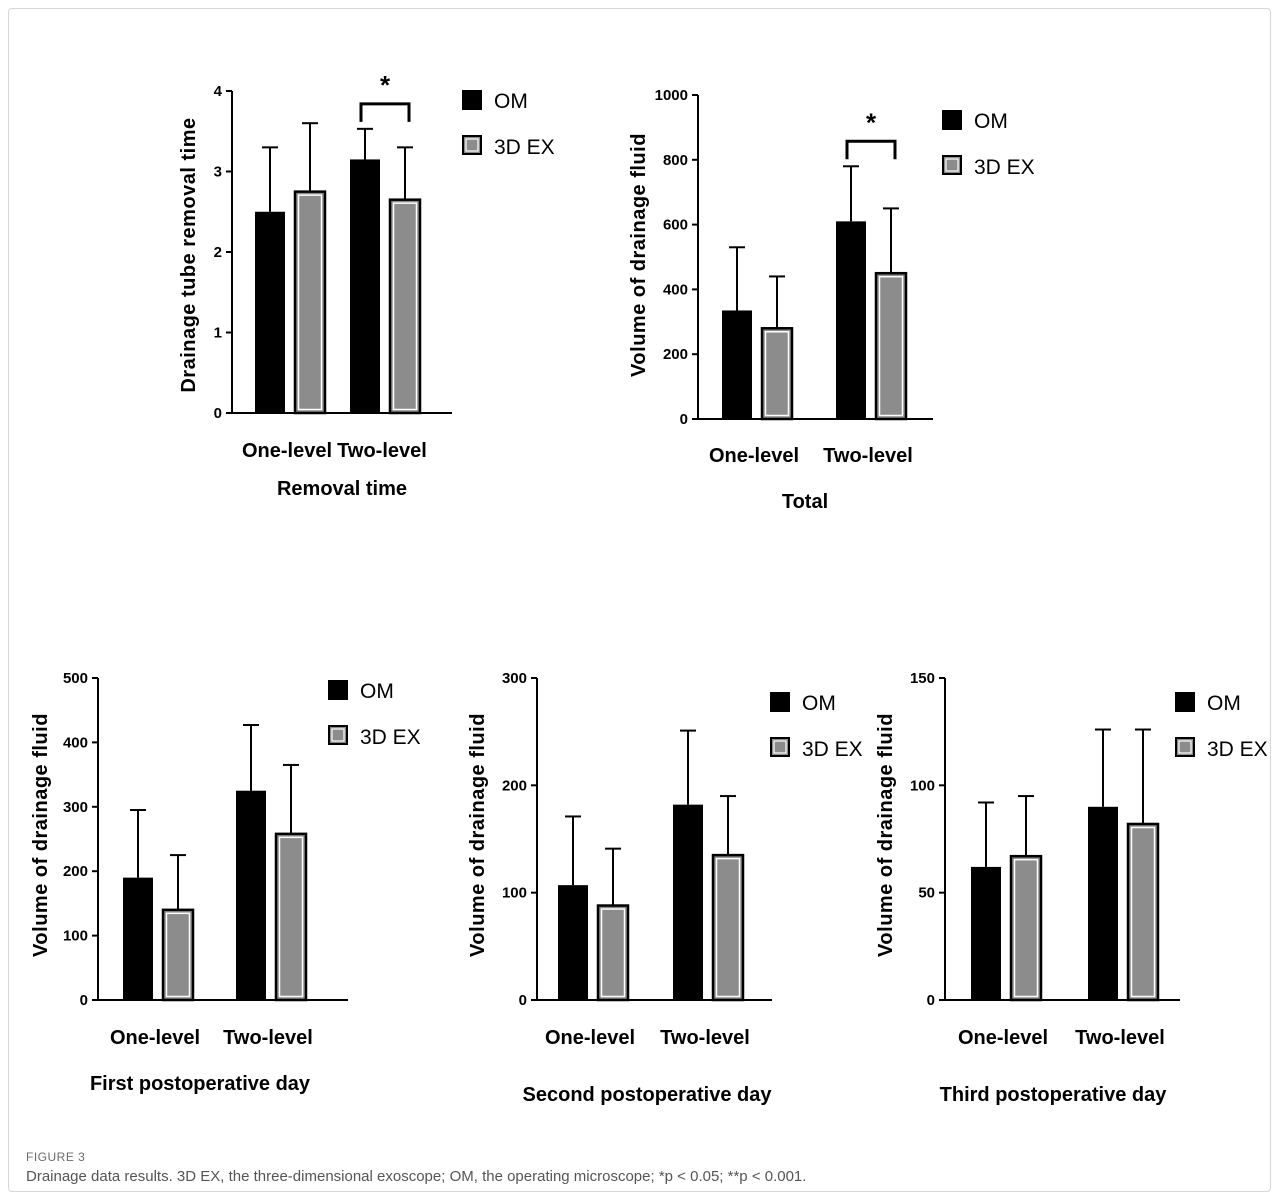 Image resolution: width=1281 pixels, height=1200 pixels. I want to click on x-axis-title: First postoperative day, so click(200, 1084).